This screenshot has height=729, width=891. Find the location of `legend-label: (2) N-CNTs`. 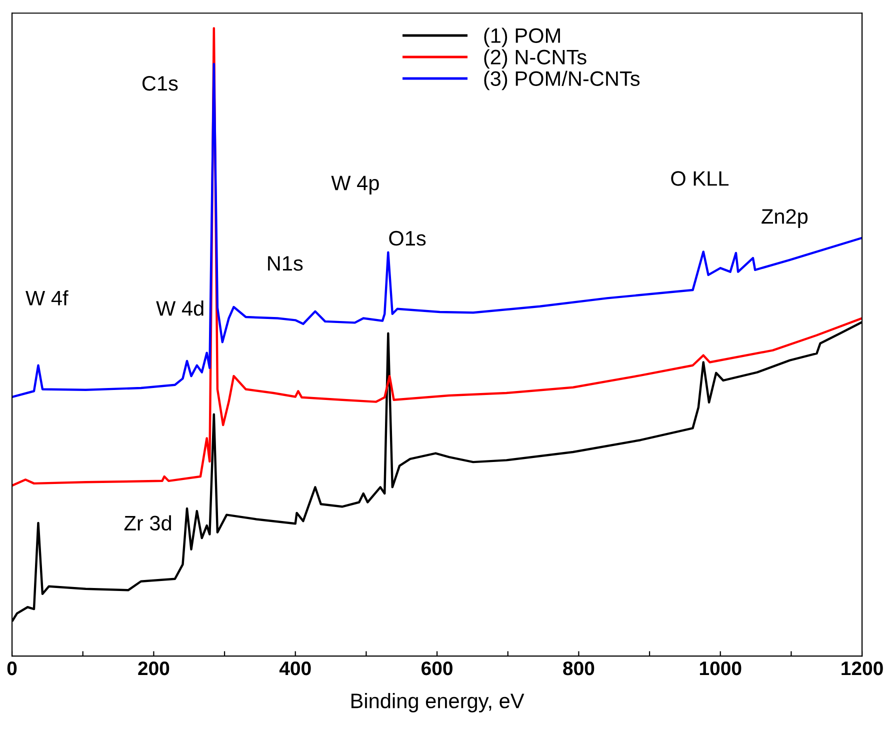

legend-label: (2) N-CNTs is located at coordinates (535, 59).